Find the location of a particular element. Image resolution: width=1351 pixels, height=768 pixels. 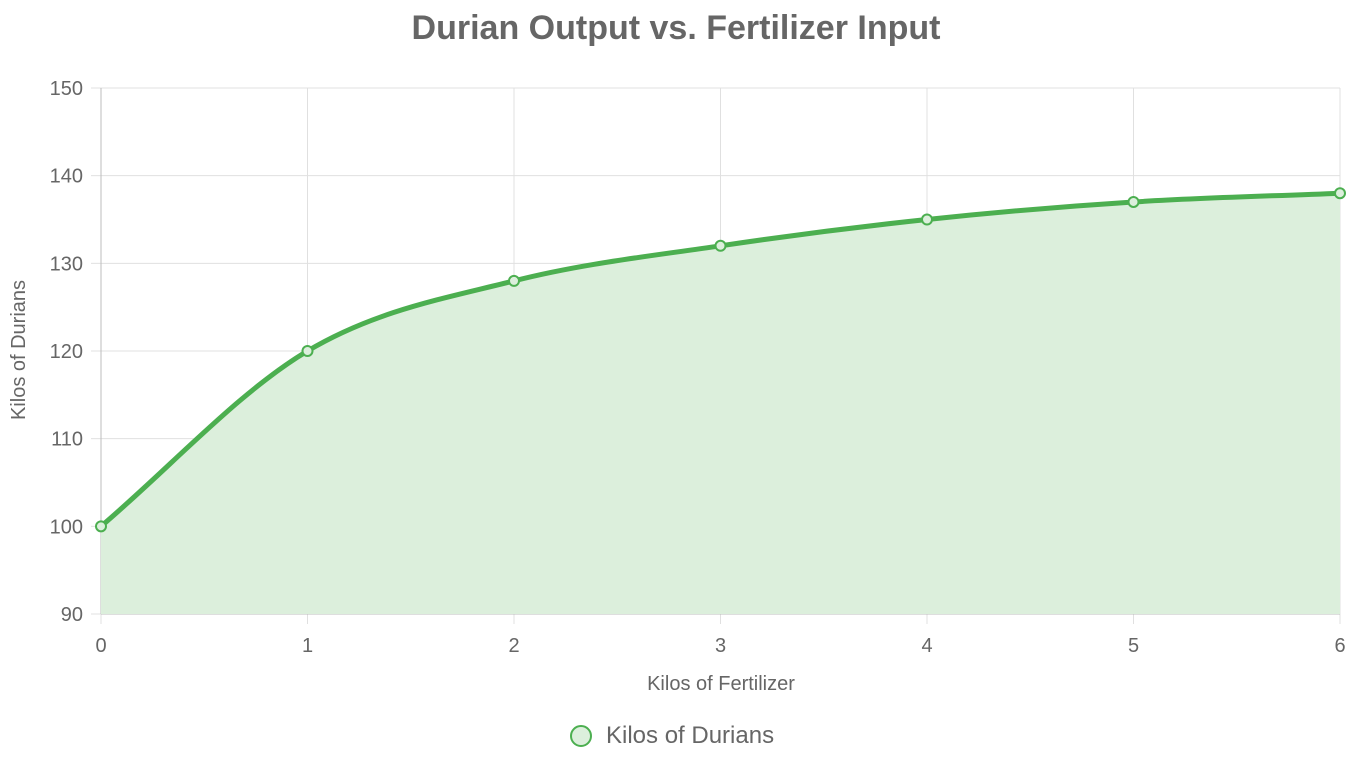

y-tick-label: 90 is located at coordinates (72, 615).